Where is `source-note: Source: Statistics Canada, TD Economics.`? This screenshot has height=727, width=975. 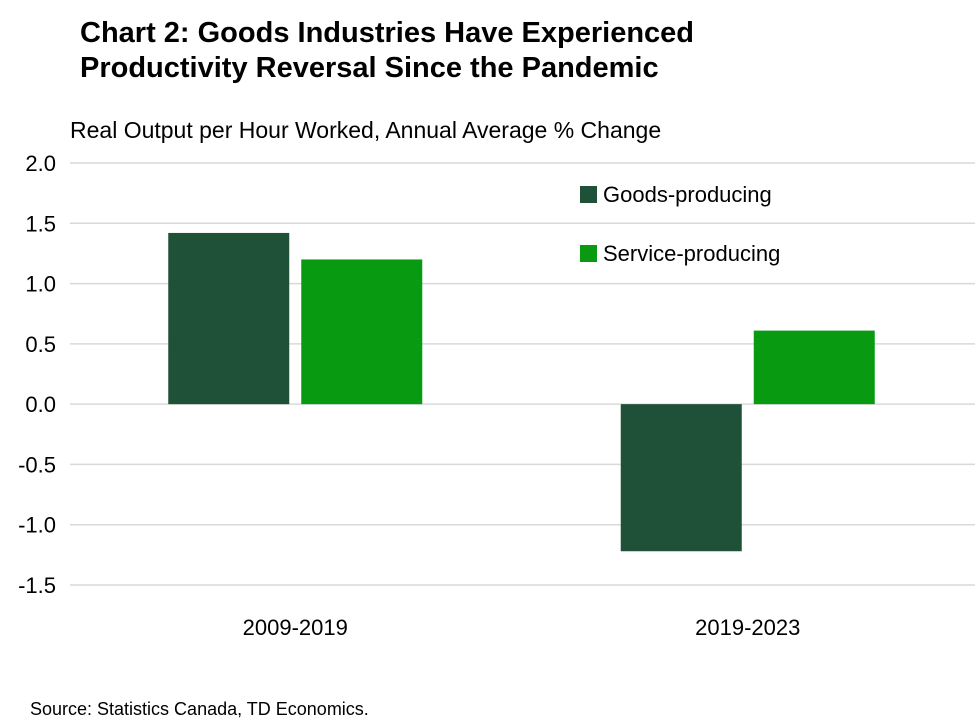
source-note: Source: Statistics Canada, TD Economics. is located at coordinates (199, 709).